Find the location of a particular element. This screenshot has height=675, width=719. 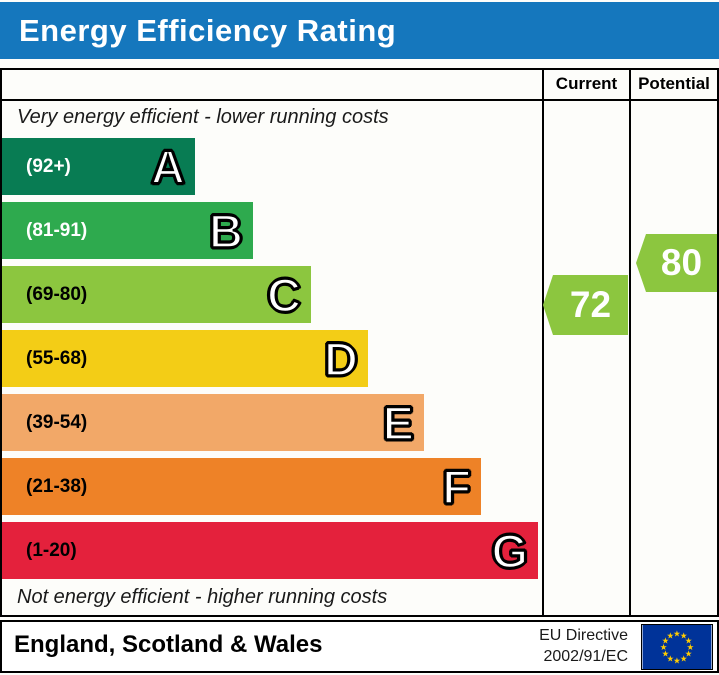

band-letter: E is located at coordinates (398, 422).